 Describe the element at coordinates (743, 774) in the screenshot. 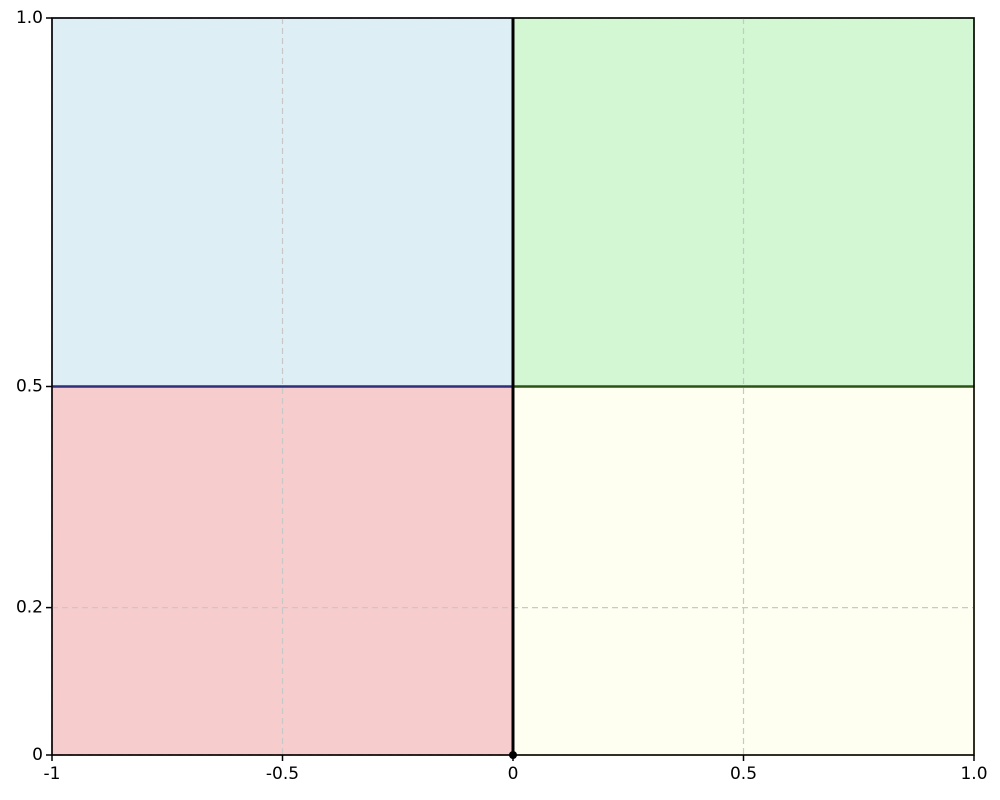

I see `x-tick-label: 0.5` at that location.